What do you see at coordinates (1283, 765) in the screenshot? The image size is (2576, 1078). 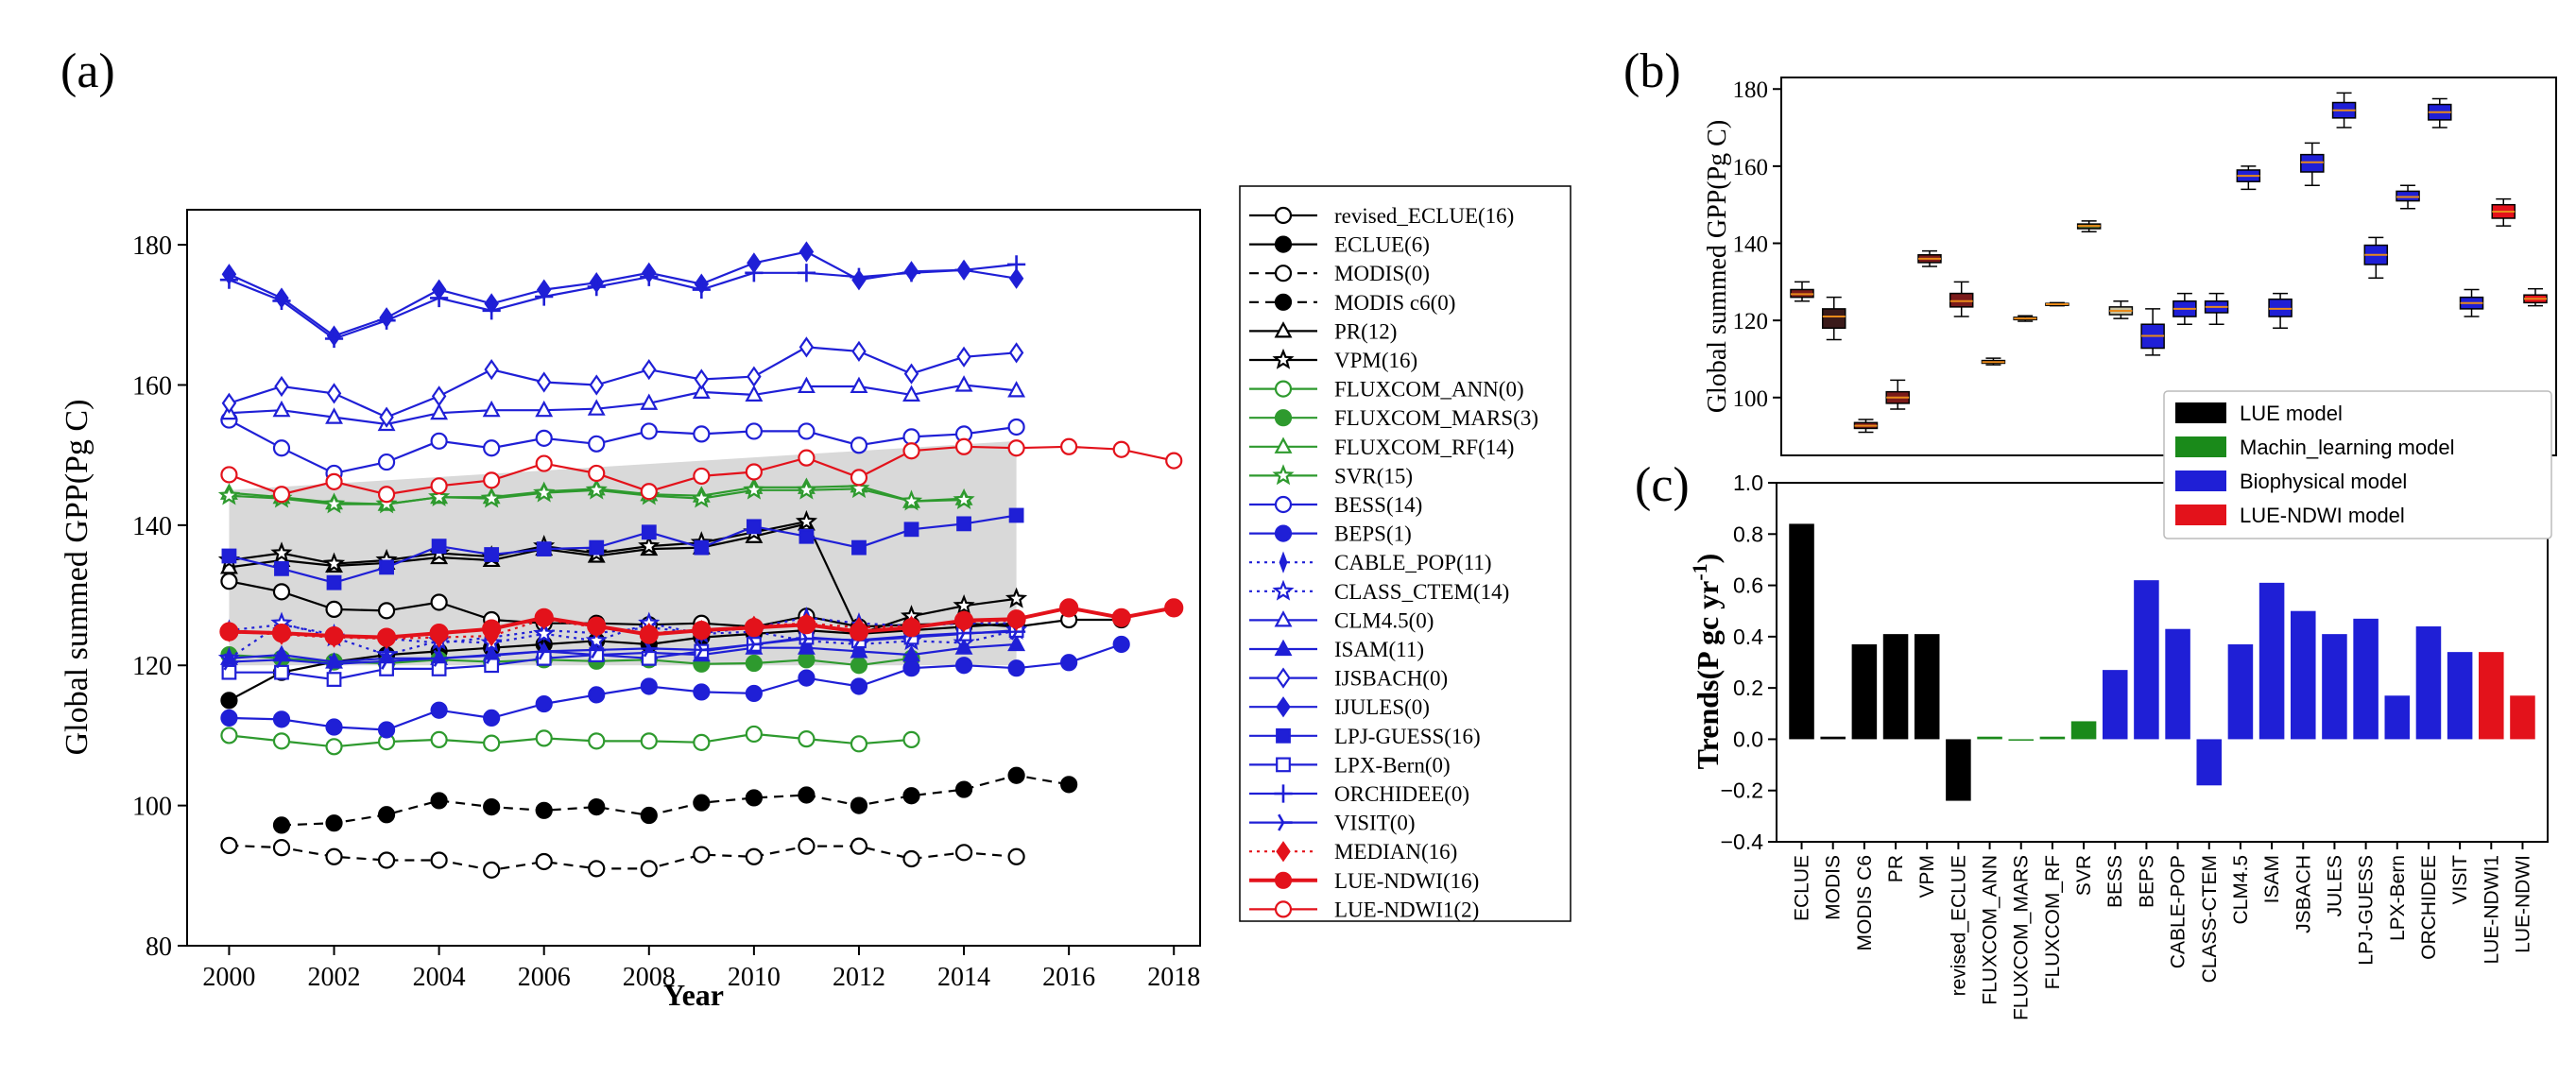 I see `legend-a-lpx-bern-0-marker` at bounding box center [1283, 765].